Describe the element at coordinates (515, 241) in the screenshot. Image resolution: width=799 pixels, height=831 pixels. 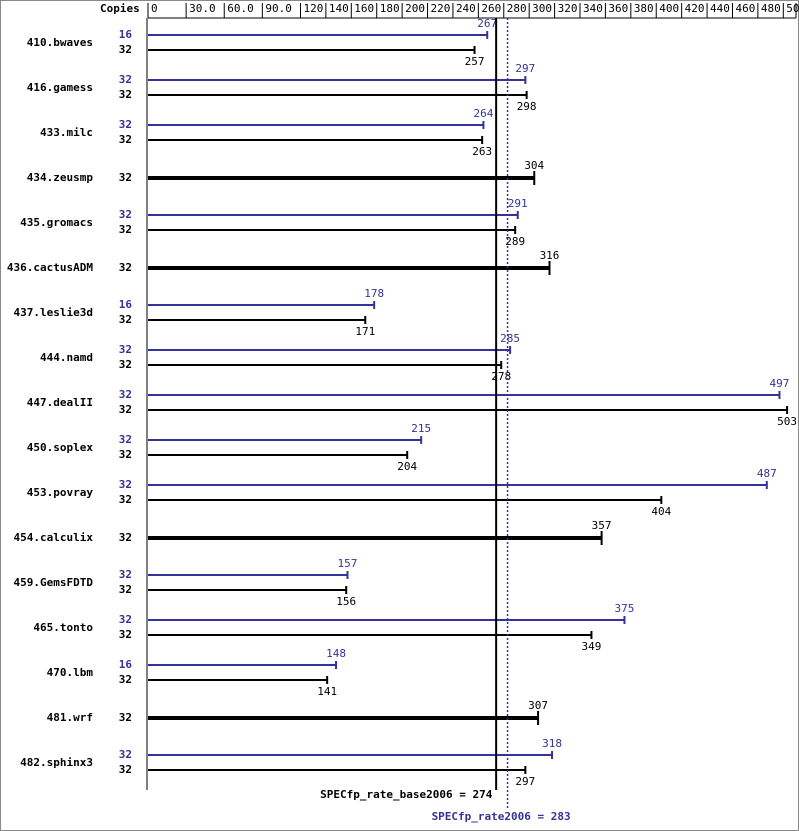
I see `value-label: 289` at that location.